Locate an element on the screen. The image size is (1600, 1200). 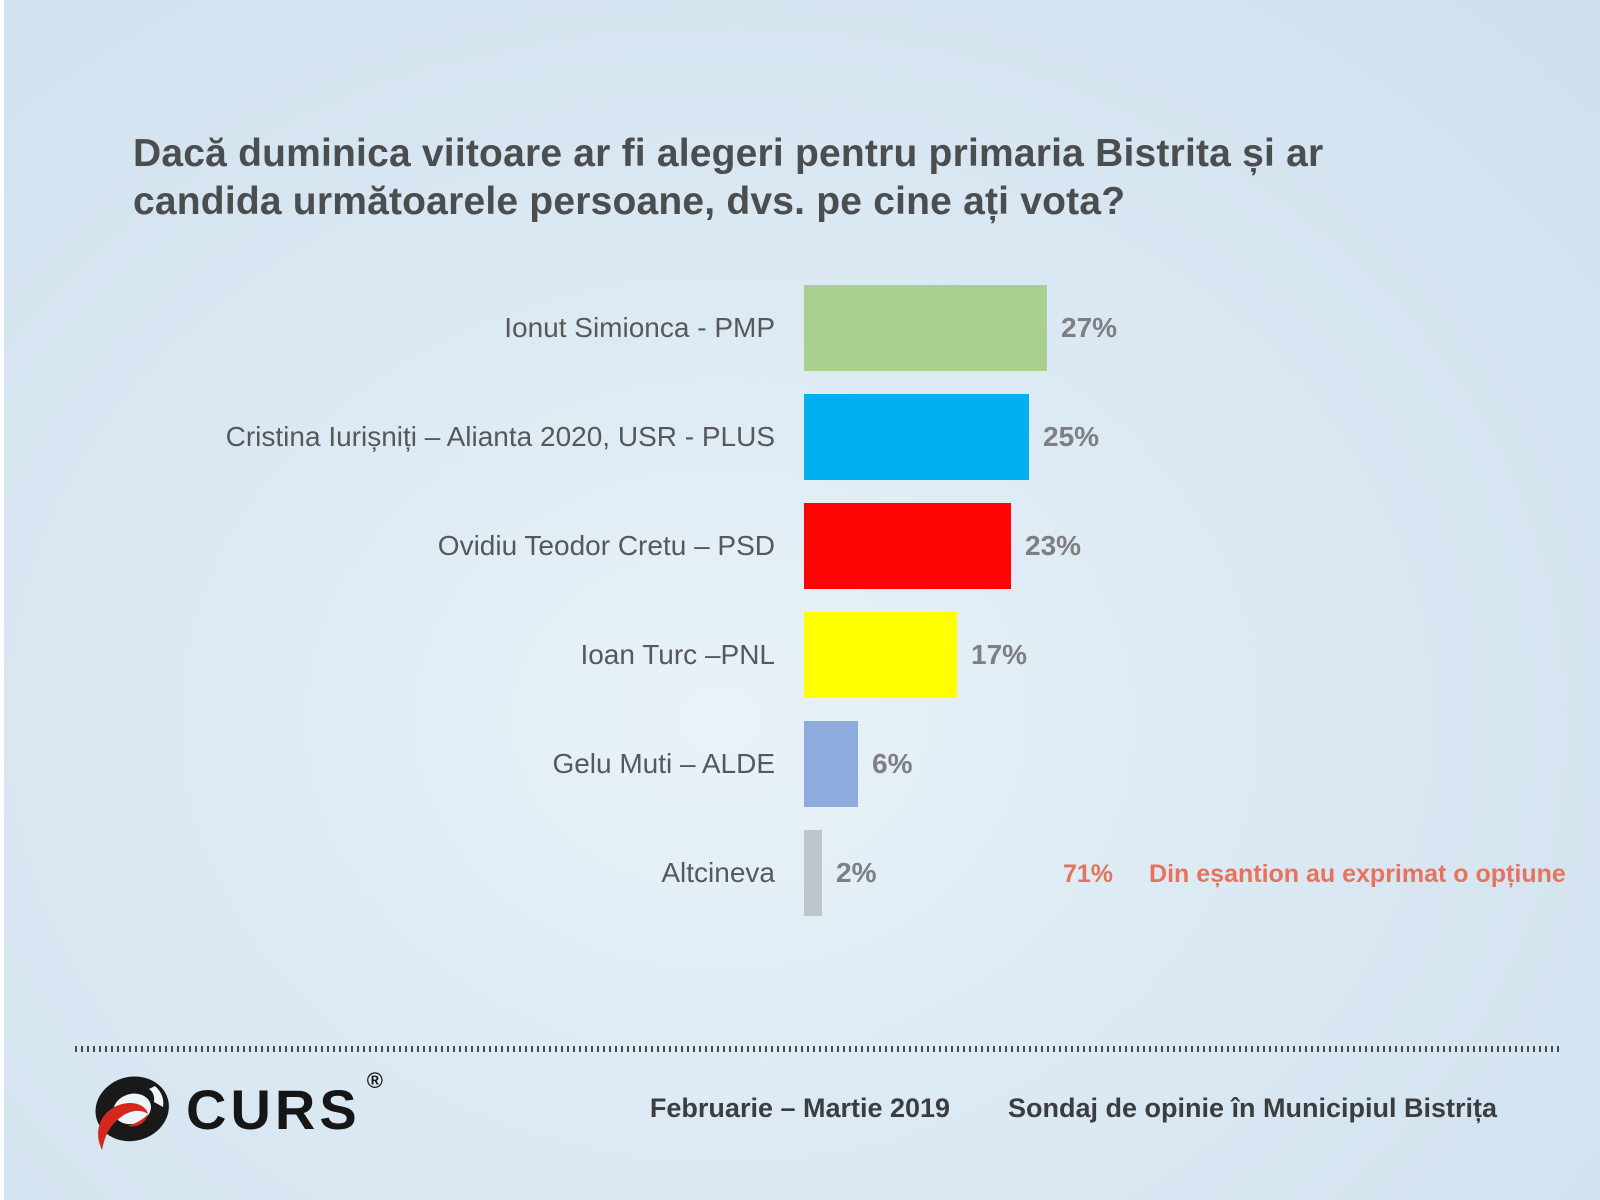
chart-row: Ovidiu Teodor Cretu – PSD 23% is located at coordinates (800, 546).